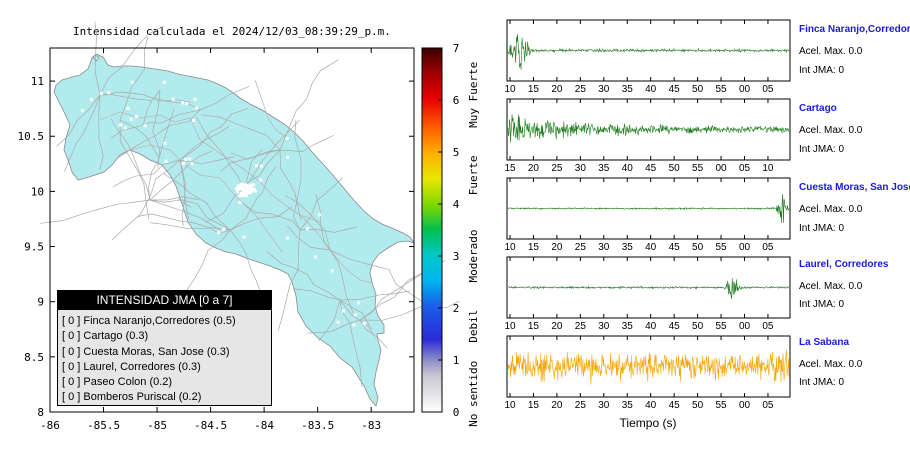 Image resolution: width=910 pixels, height=460 pixels. I want to click on time-tick-label: 50, so click(698, 326).